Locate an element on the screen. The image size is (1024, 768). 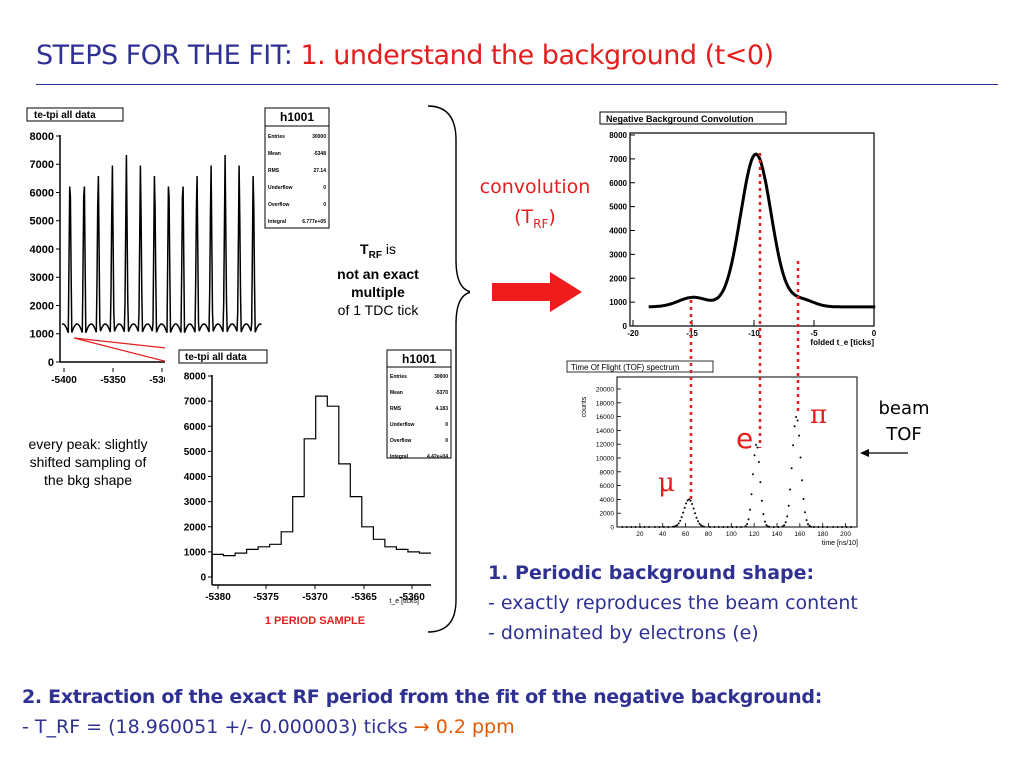
conv-y-tick-label: 6000 is located at coordinates (618, 183).